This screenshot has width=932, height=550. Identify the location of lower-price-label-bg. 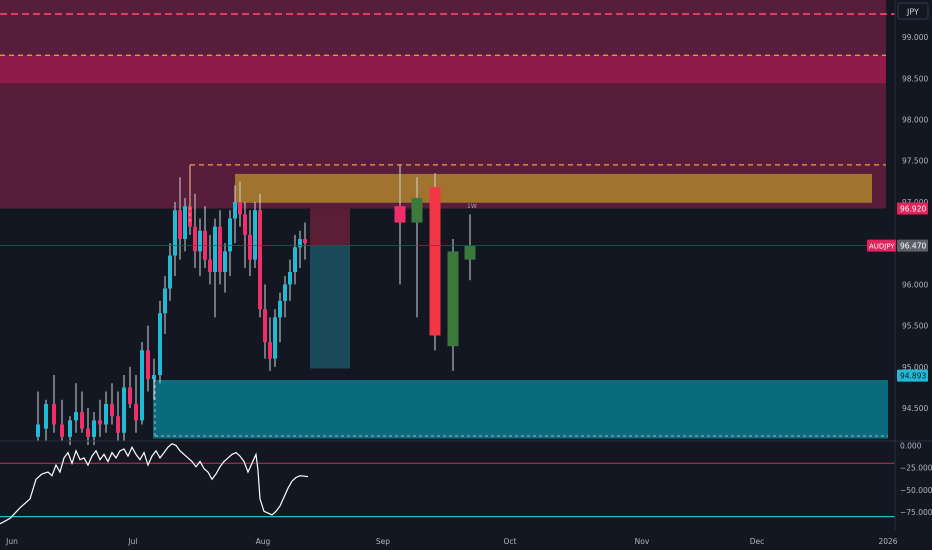
(912, 375).